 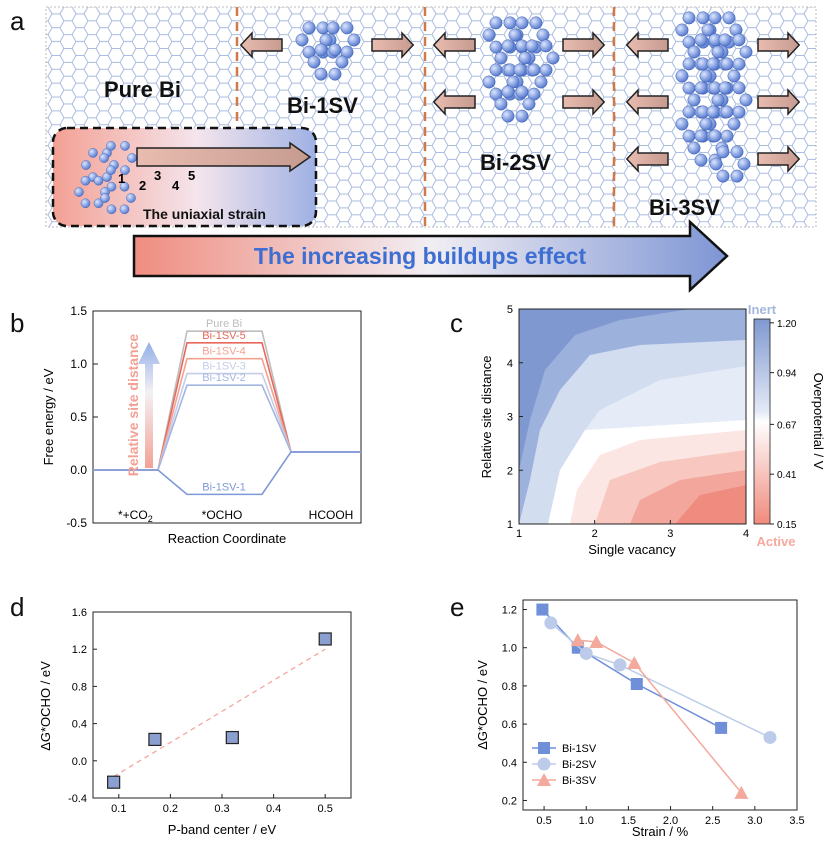 I want to click on e-legend-label: Bi-3SV, so click(x=579, y=781).